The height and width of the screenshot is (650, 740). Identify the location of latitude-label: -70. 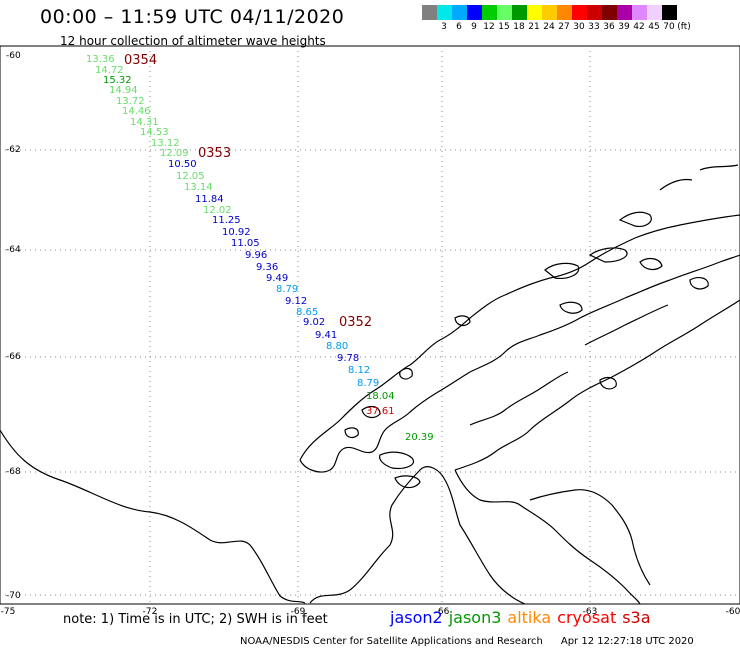
(13, 596).